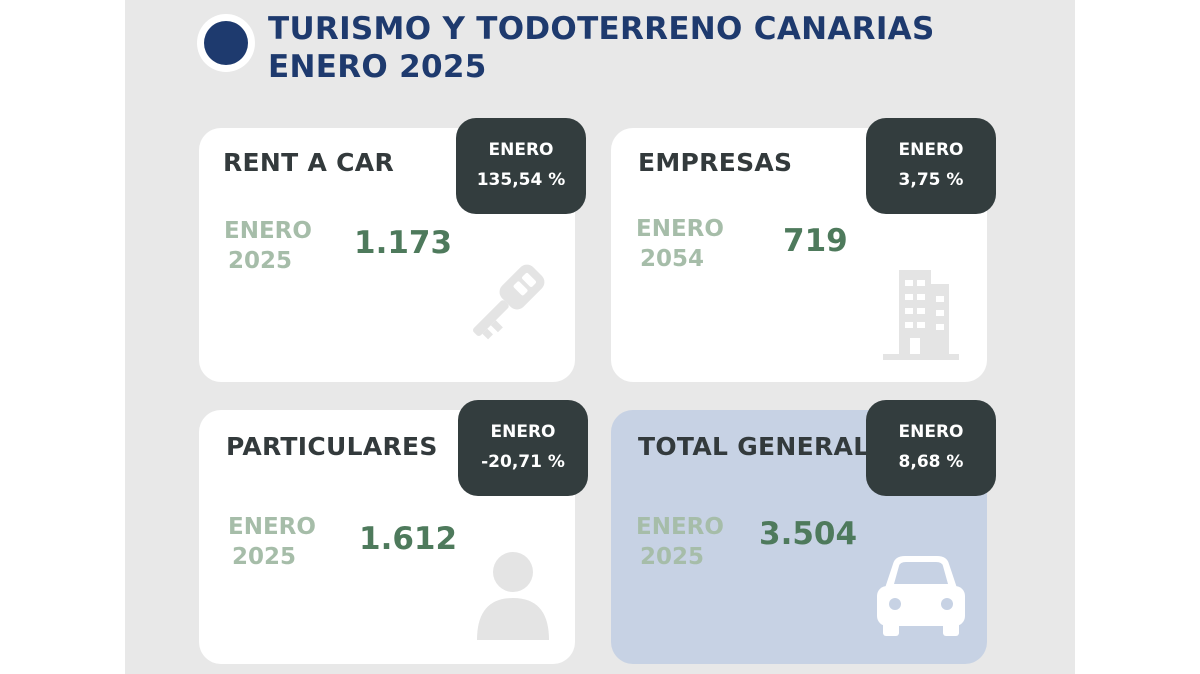 This screenshot has height=674, width=1200. What do you see at coordinates (403, 243) in the screenshot?
I see `card-value: 1.173` at bounding box center [403, 243].